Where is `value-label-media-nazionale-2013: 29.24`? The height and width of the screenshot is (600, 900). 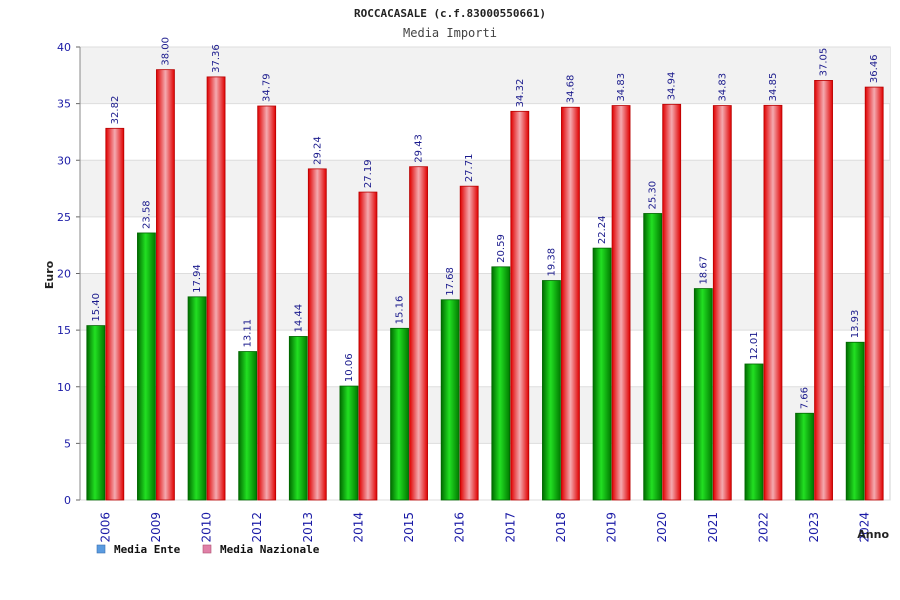
value-label-media-nazionale-2013: 29.24 is located at coordinates (317, 150).